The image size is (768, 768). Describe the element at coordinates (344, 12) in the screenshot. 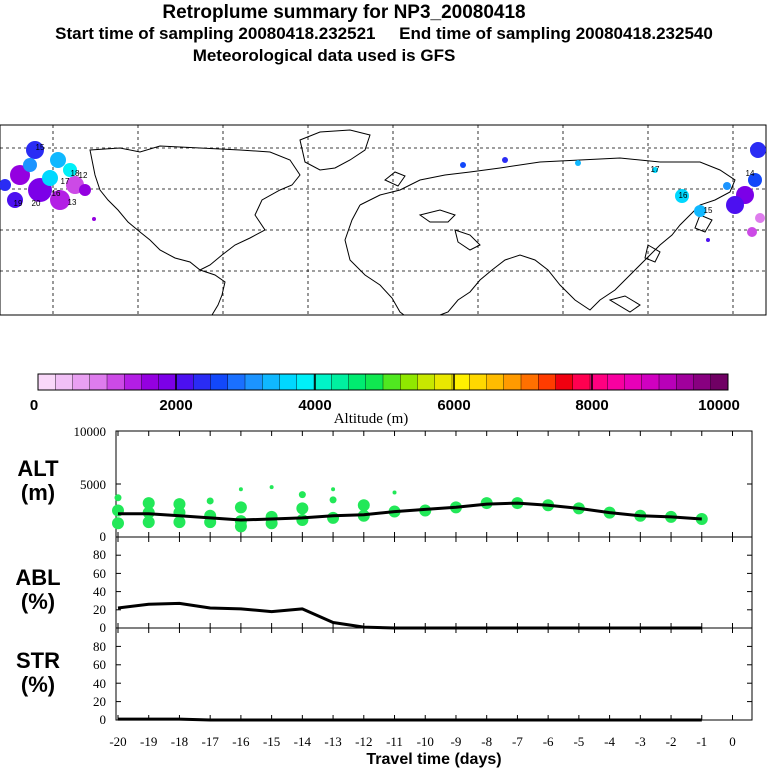

I see `chart-title: Retroplume summary for NP3_20080418` at that location.